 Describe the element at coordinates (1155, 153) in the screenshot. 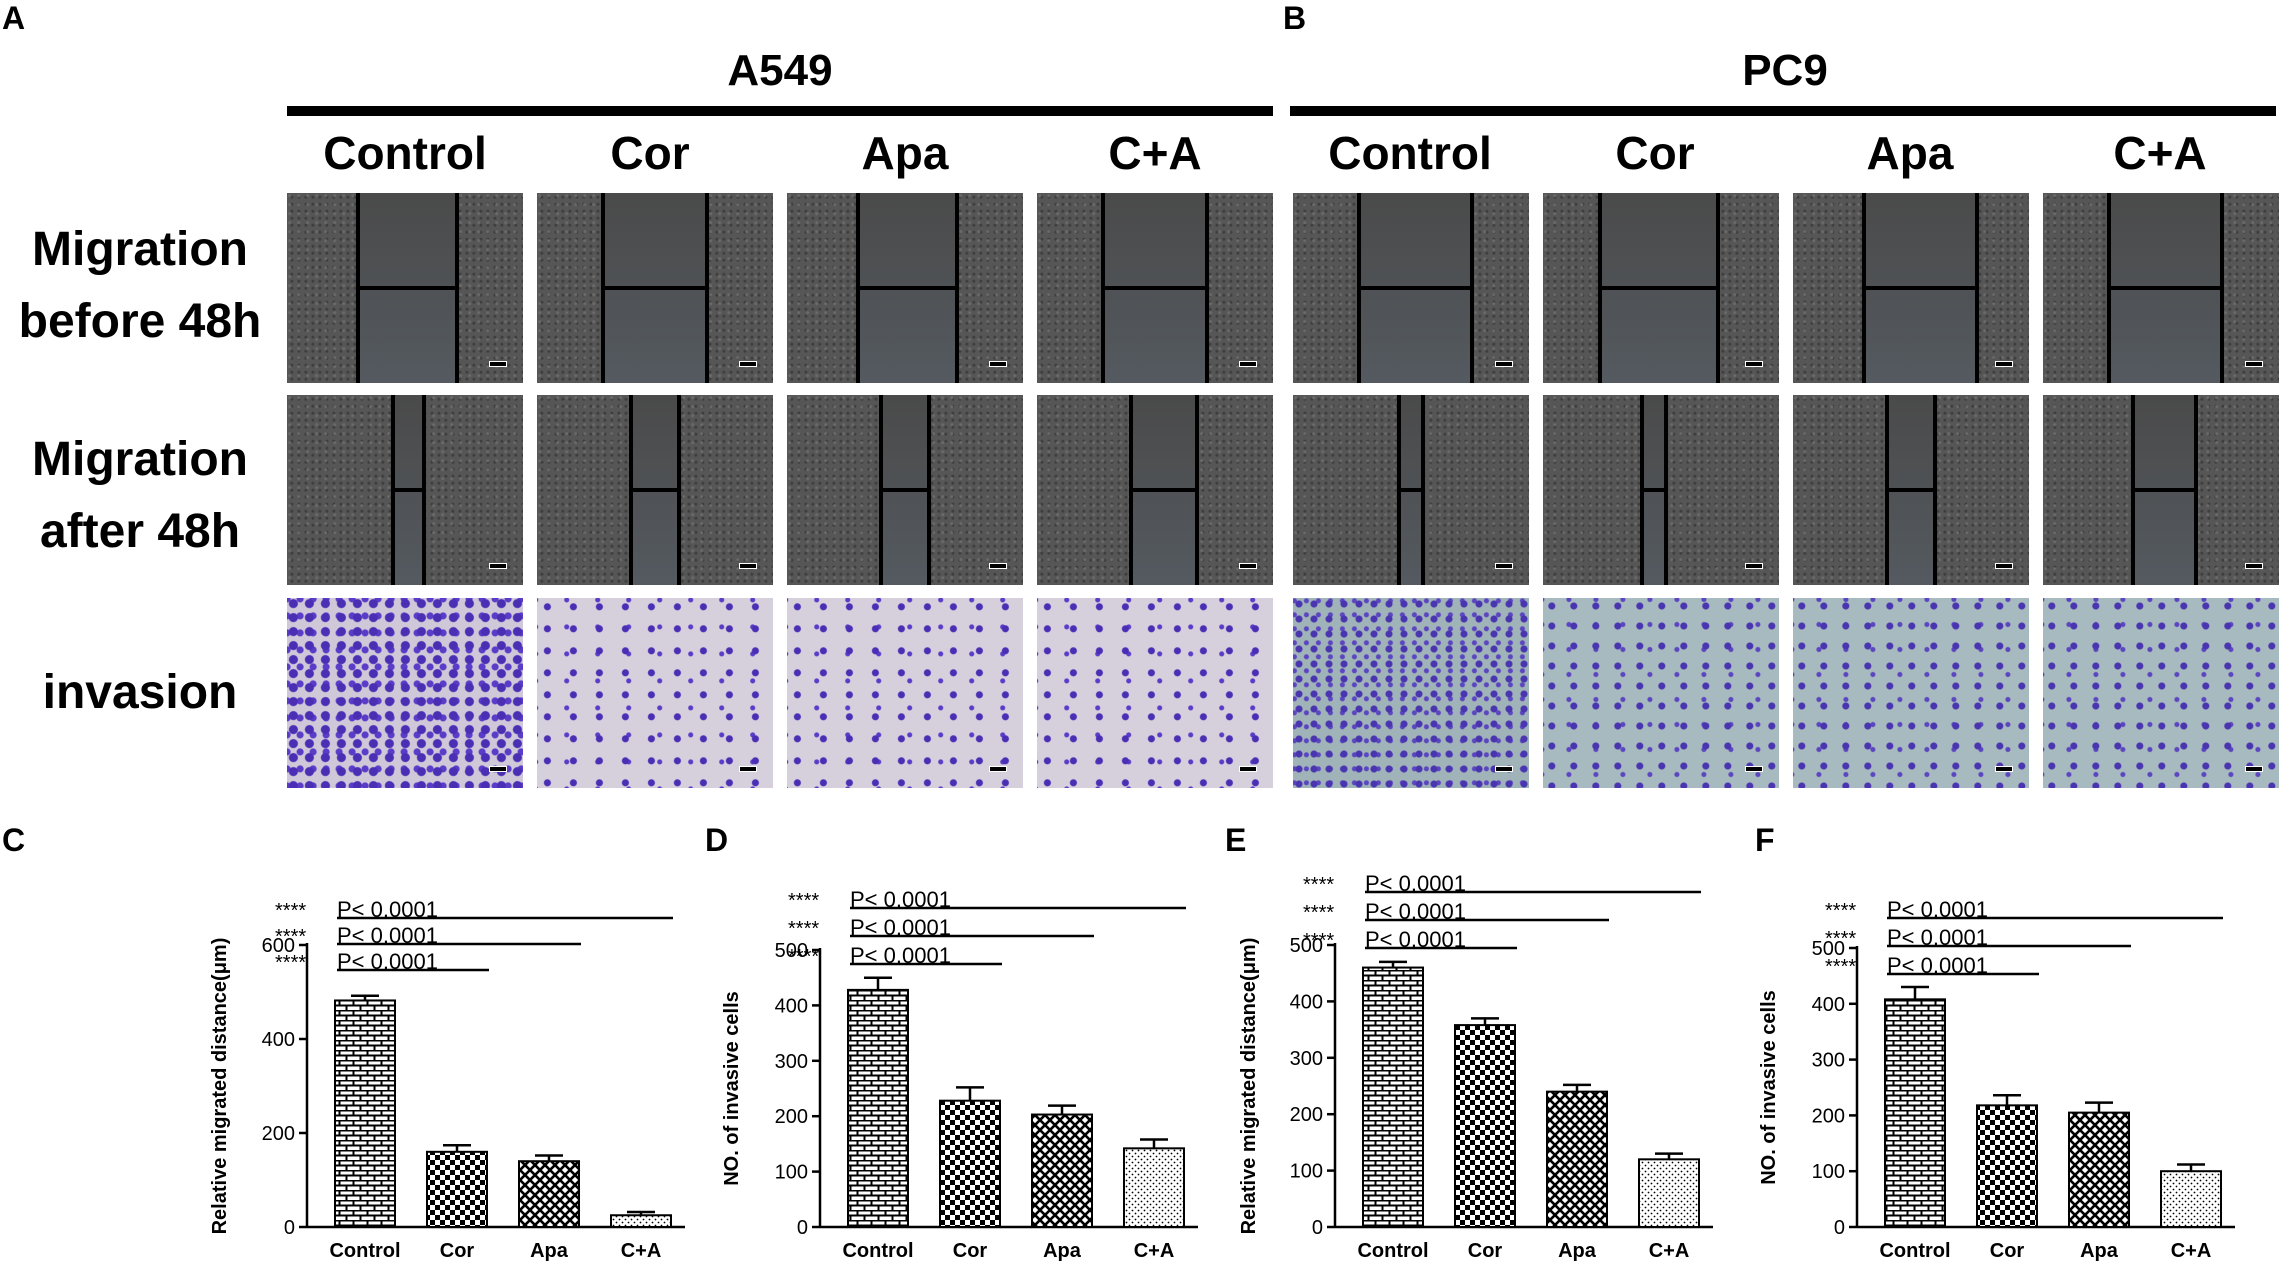

I see `column-header-ca-a549: C+A` at that location.